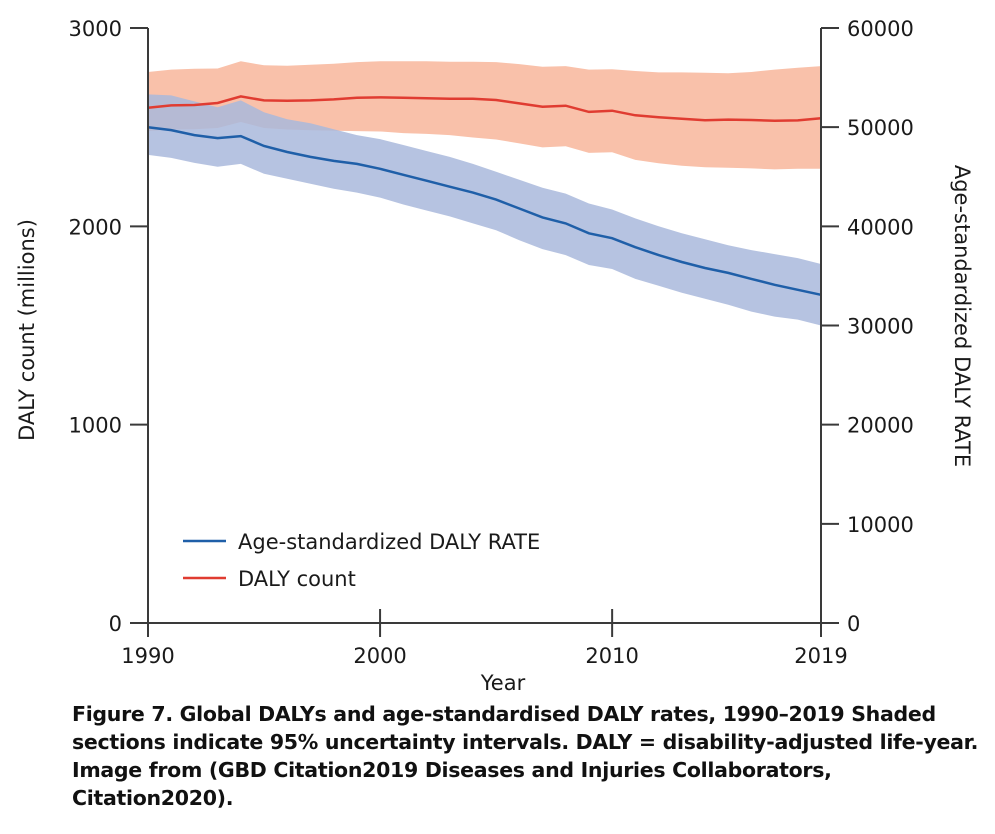 This screenshot has height=834, width=995. What do you see at coordinates (147, 656) in the screenshot?
I see `x-tick-label: 1990` at bounding box center [147, 656].